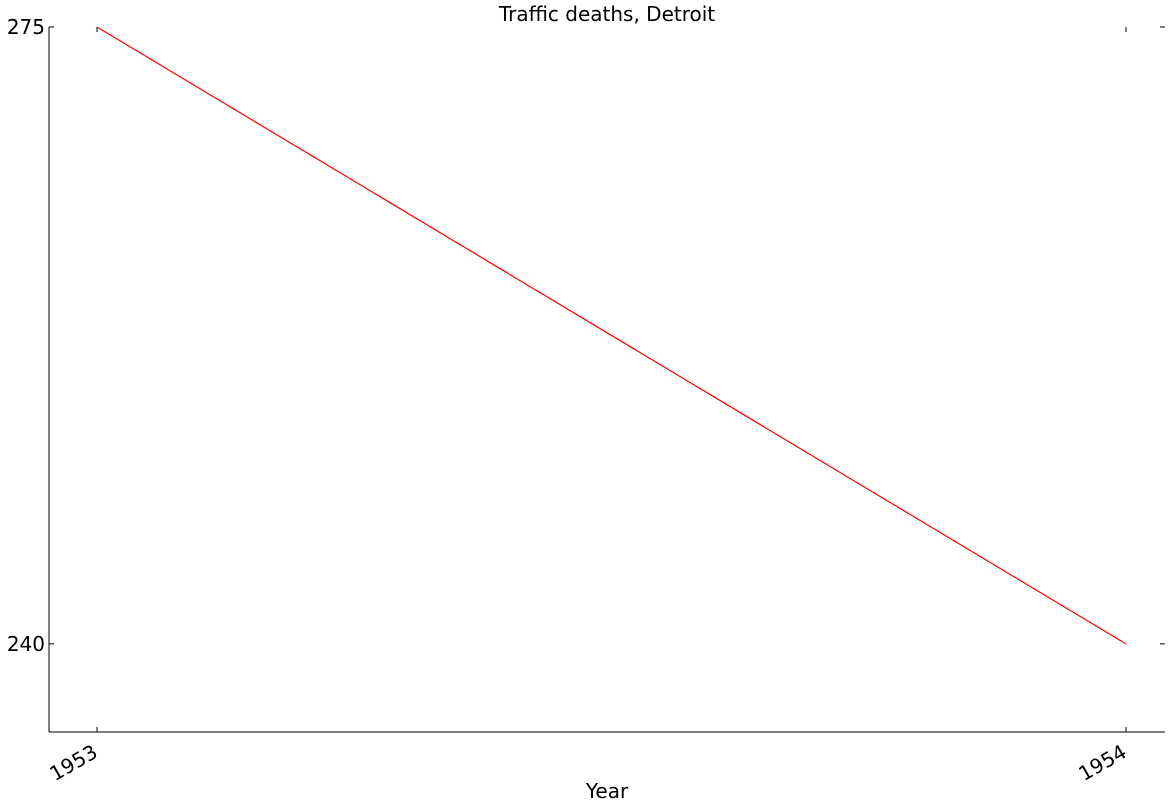  What do you see at coordinates (607, 791) in the screenshot?
I see `x-axis-label: Year` at bounding box center [607, 791].